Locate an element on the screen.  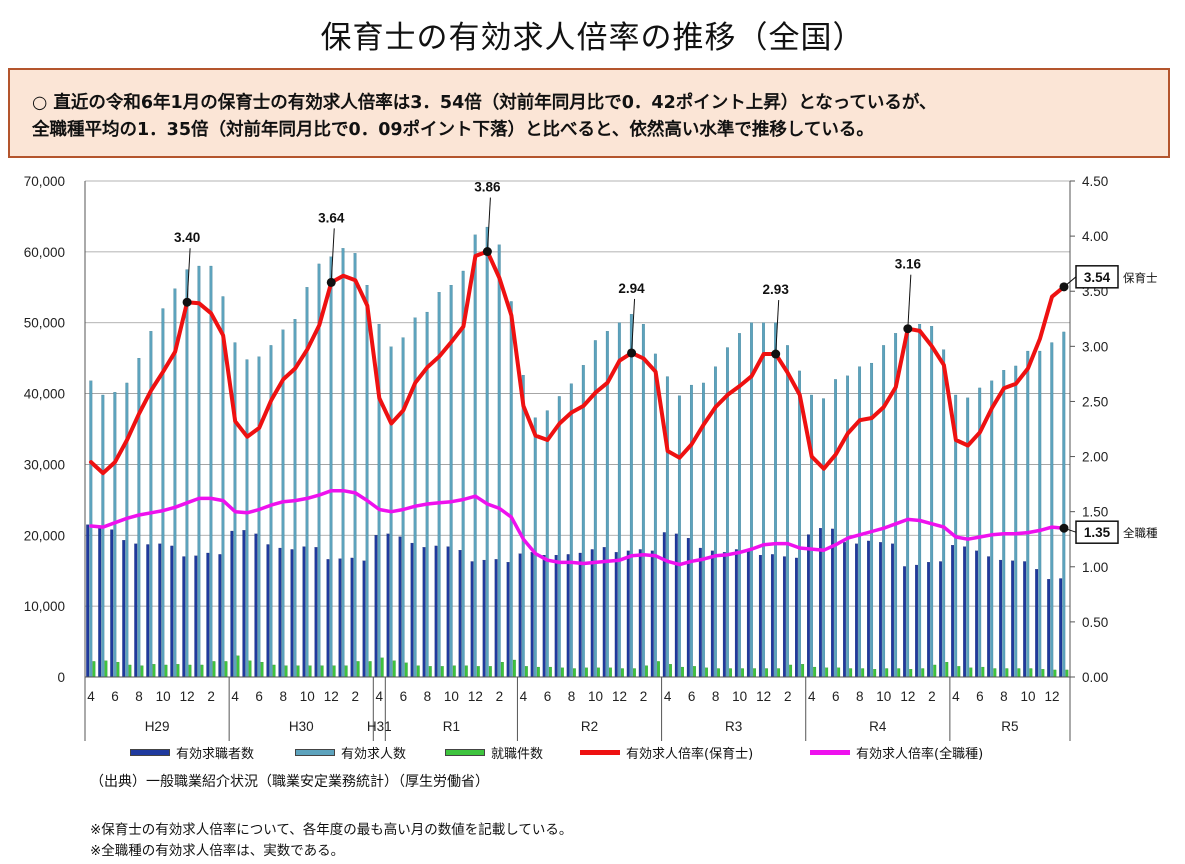
line-ratio-all is located at coordinates (577, 527).